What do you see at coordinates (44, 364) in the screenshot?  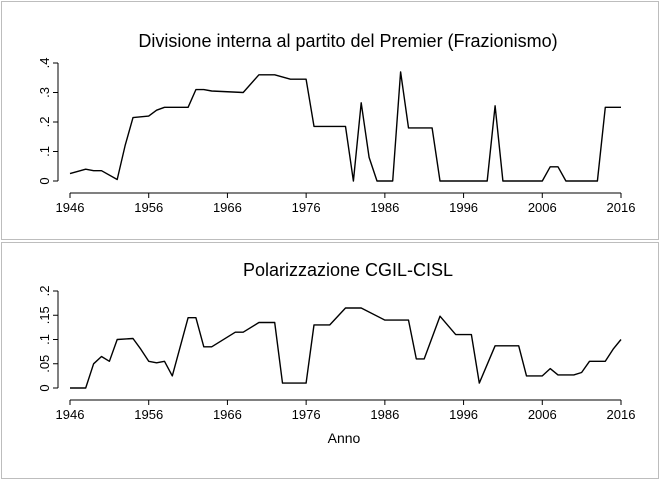 I see `y-tick-label: .05` at bounding box center [44, 364].